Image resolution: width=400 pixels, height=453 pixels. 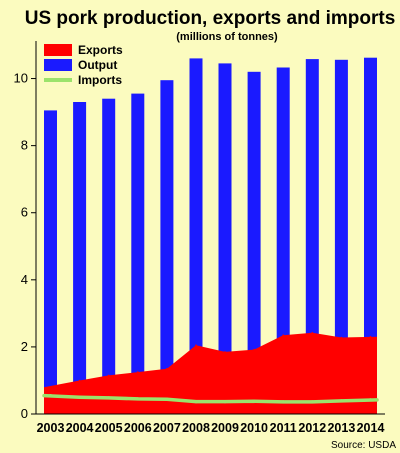 I want to click on legend-label-exports: Exports, so click(x=100, y=50).